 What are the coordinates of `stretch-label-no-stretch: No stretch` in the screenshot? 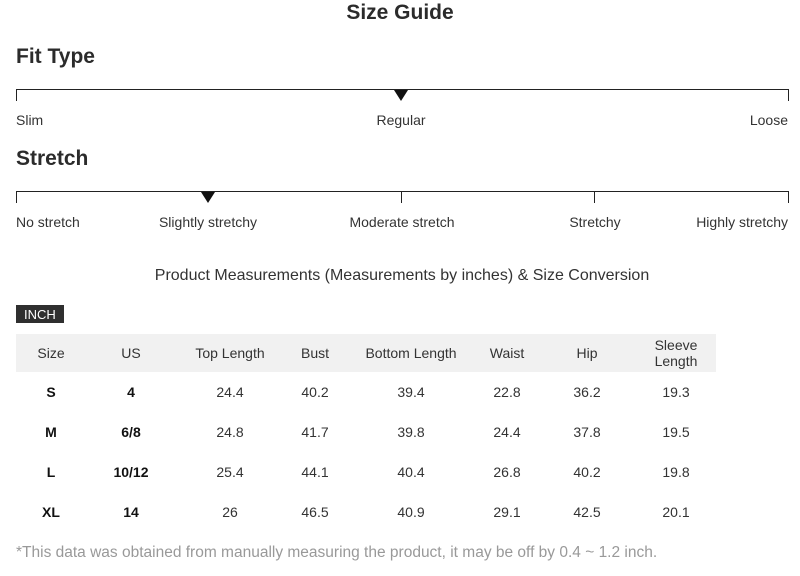 It's located at (48, 222).